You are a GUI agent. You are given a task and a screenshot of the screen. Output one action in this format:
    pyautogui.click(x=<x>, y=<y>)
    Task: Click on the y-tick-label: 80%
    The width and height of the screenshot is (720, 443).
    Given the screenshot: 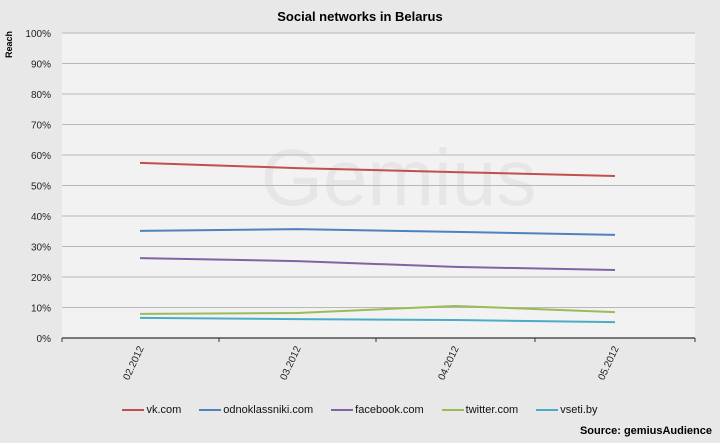 What is the action you would take?
    pyautogui.click(x=41, y=95)
    